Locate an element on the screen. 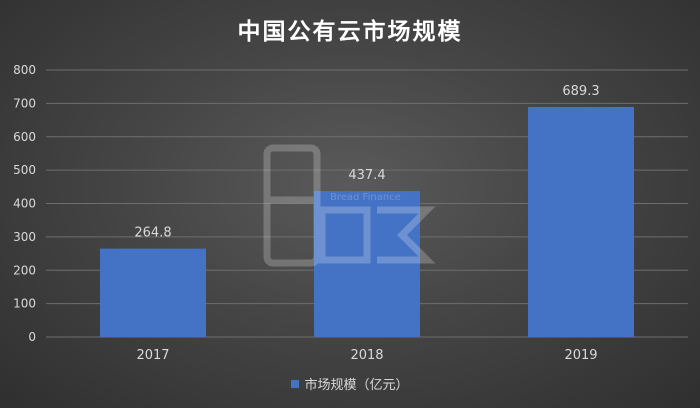 The image size is (700, 408). bread-finance-watermark-logo: Bread Finance is located at coordinates (349, 207).